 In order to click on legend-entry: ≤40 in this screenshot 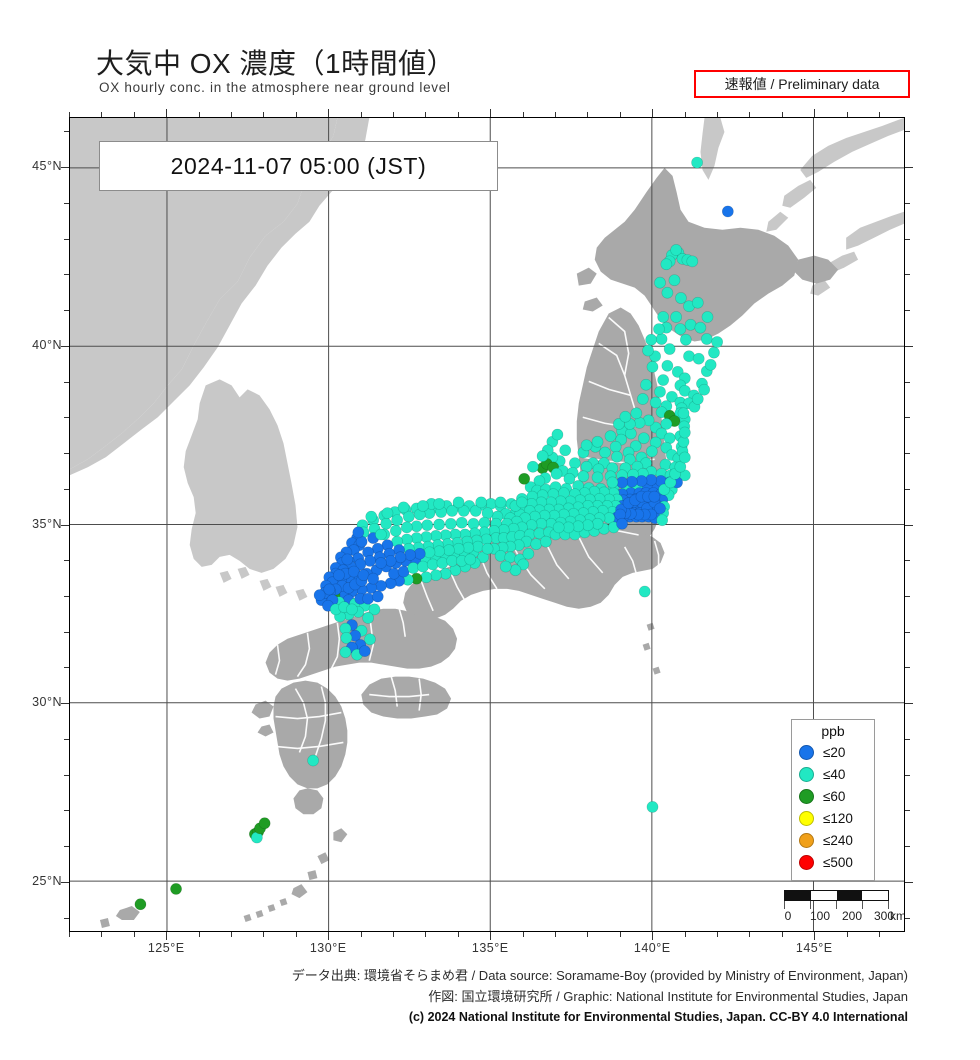, I will do `click(833, 774)`.